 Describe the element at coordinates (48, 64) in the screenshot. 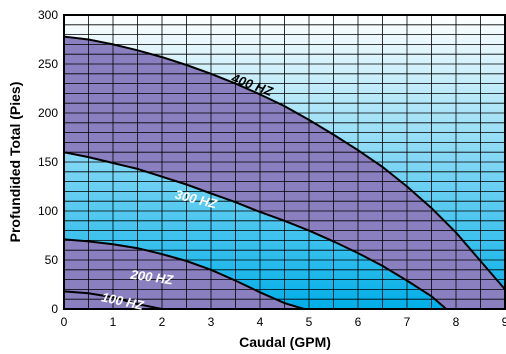

I see `y-tick-label: 250` at that location.